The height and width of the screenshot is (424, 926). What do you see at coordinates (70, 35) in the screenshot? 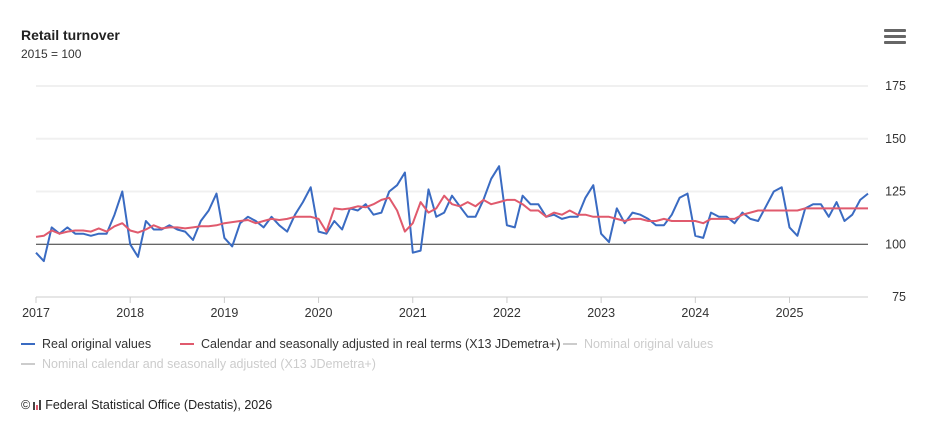
I see `chart-title: Retail turnover` at bounding box center [70, 35].